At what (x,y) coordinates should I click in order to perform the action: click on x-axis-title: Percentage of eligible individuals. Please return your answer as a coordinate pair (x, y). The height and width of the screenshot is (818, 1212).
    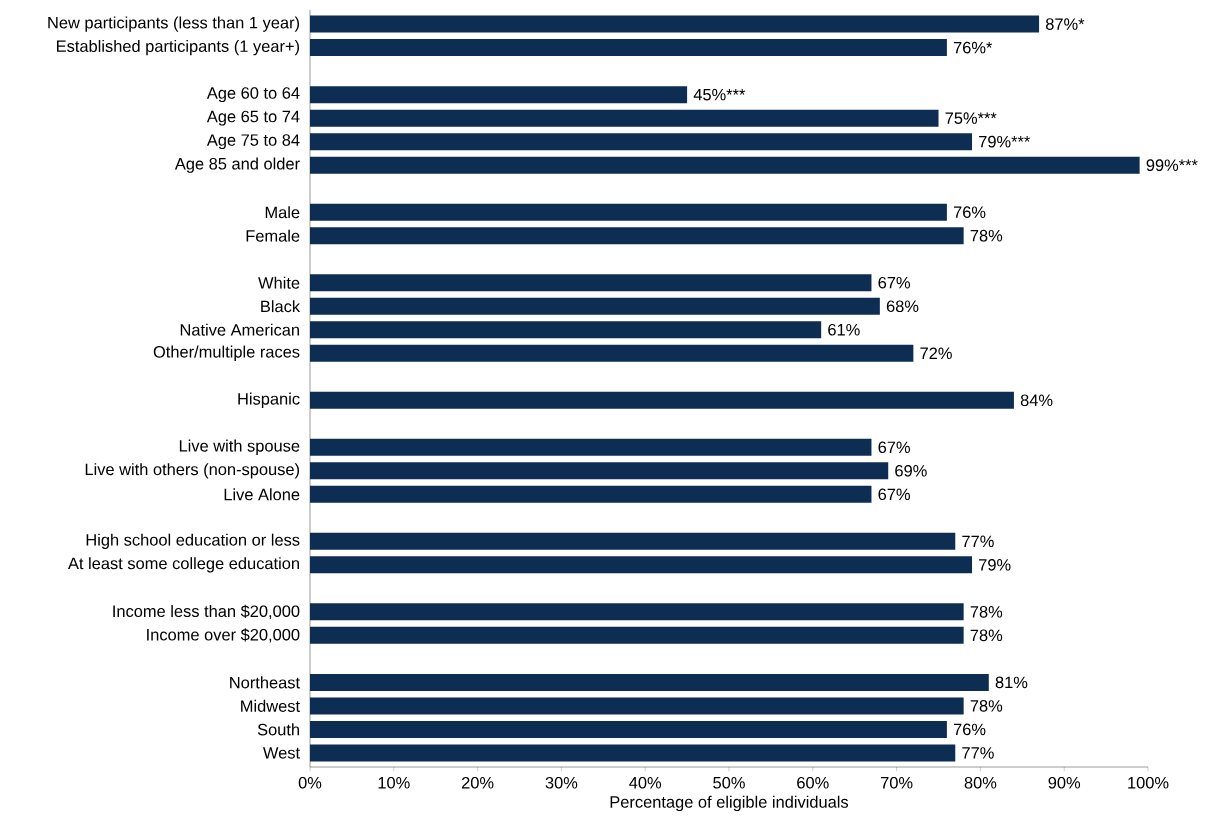
    Looking at the image, I should click on (729, 803).